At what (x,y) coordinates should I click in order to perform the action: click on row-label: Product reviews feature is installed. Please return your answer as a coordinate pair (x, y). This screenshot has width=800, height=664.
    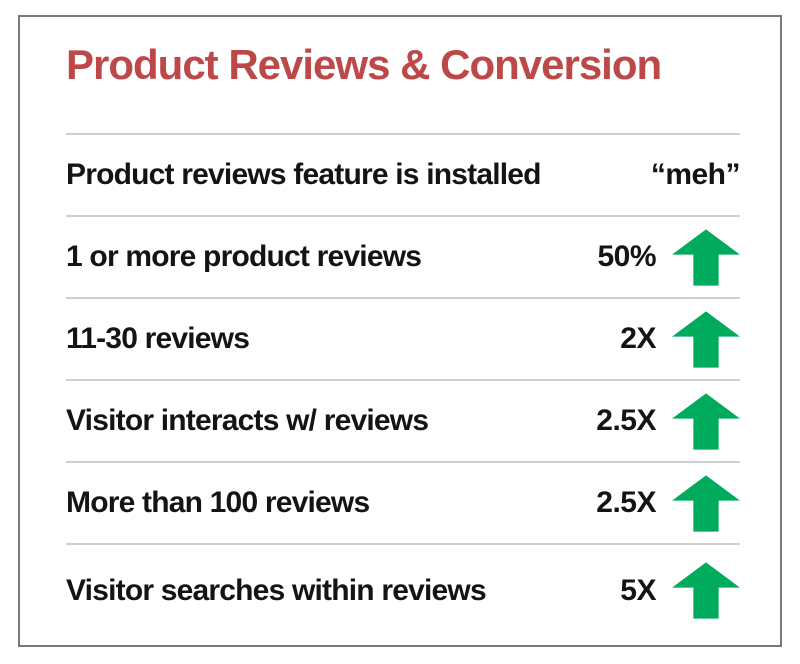
    Looking at the image, I should click on (304, 175).